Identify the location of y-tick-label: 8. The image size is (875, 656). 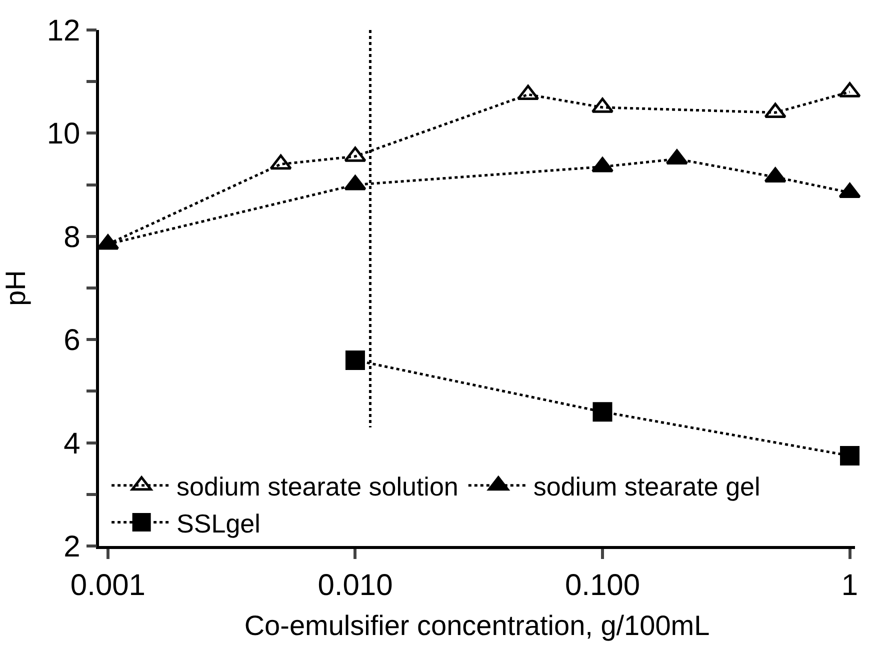
(72, 237).